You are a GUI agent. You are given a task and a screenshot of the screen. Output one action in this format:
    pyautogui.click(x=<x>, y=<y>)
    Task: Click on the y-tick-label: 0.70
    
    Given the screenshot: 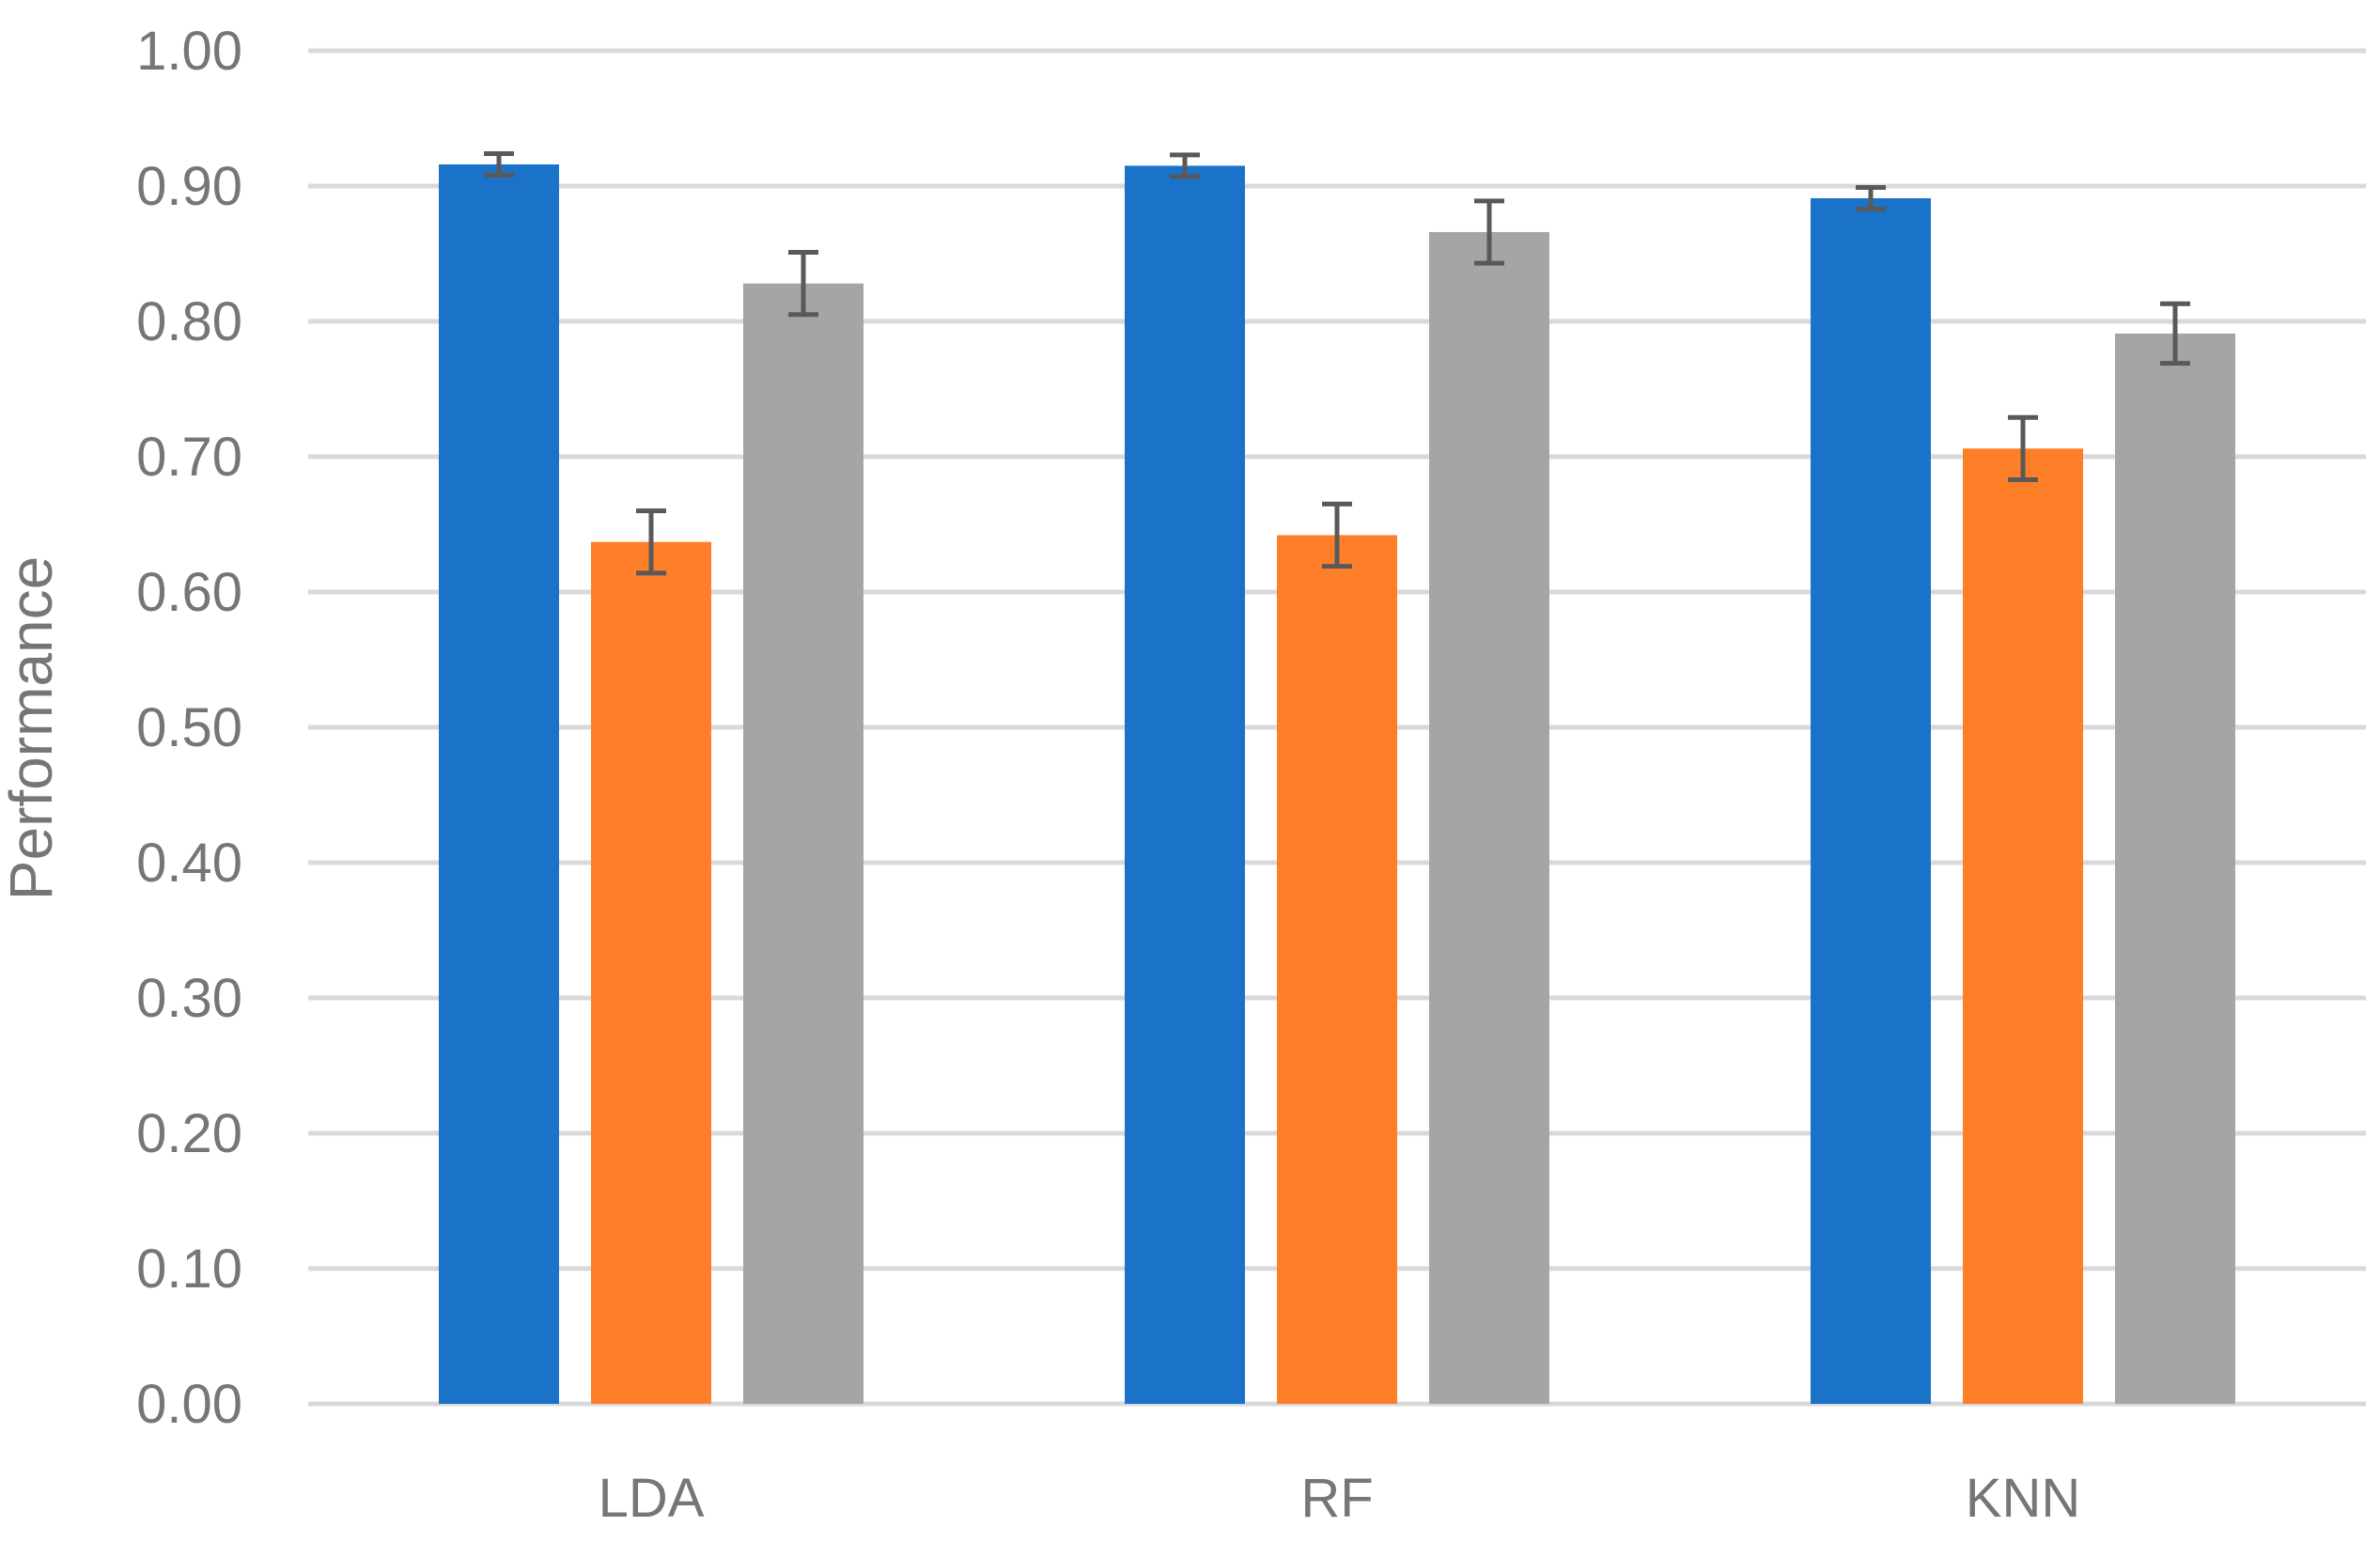 What is the action you would take?
    pyautogui.click(x=189, y=457)
    